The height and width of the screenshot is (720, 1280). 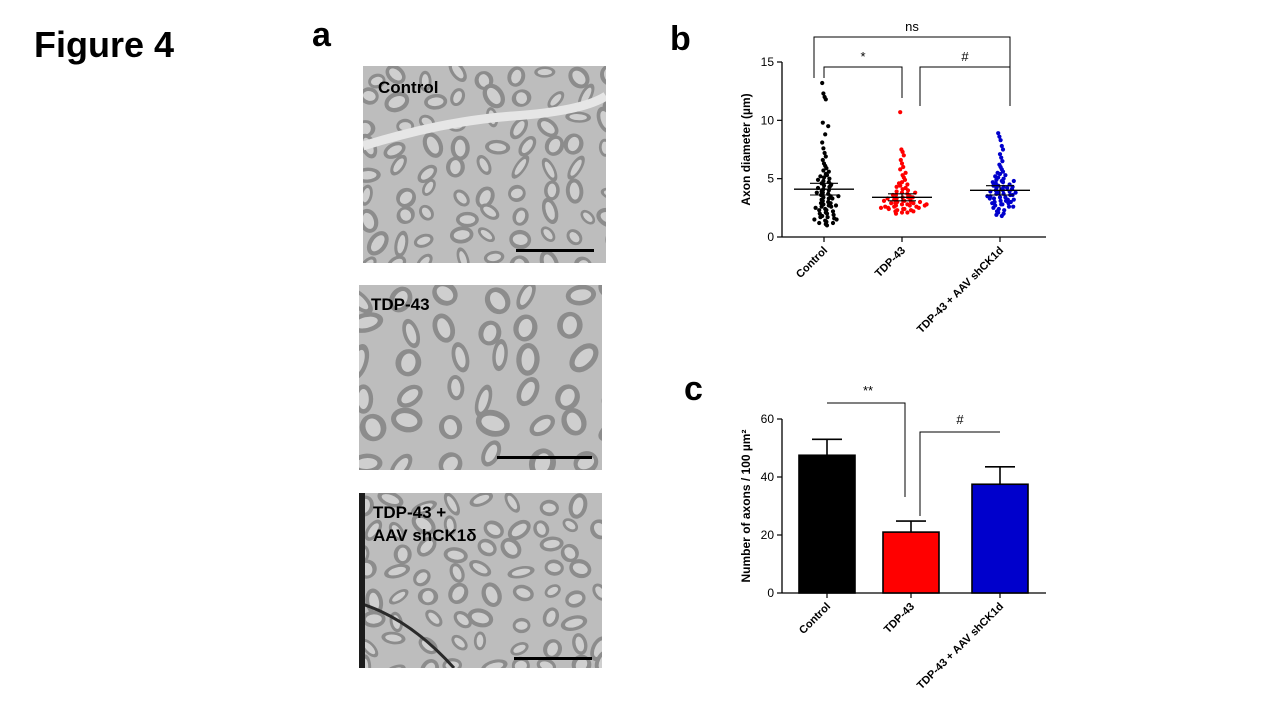 What do you see at coordinates (911, 562) in the screenshot?
I see `c-bar` at bounding box center [911, 562].